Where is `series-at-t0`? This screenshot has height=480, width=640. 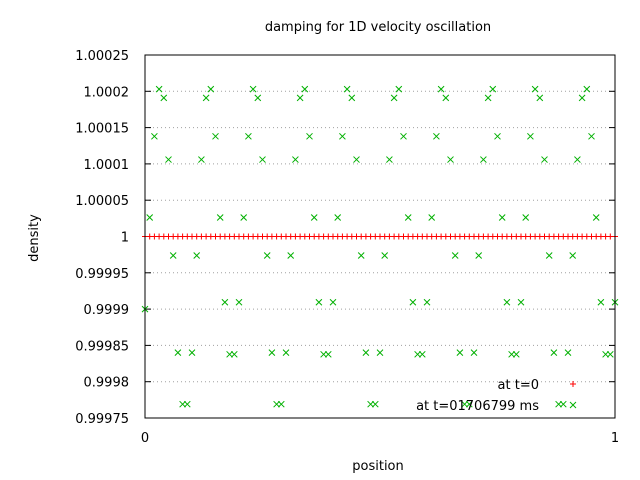
series-at-t0 is located at coordinates (380, 236).